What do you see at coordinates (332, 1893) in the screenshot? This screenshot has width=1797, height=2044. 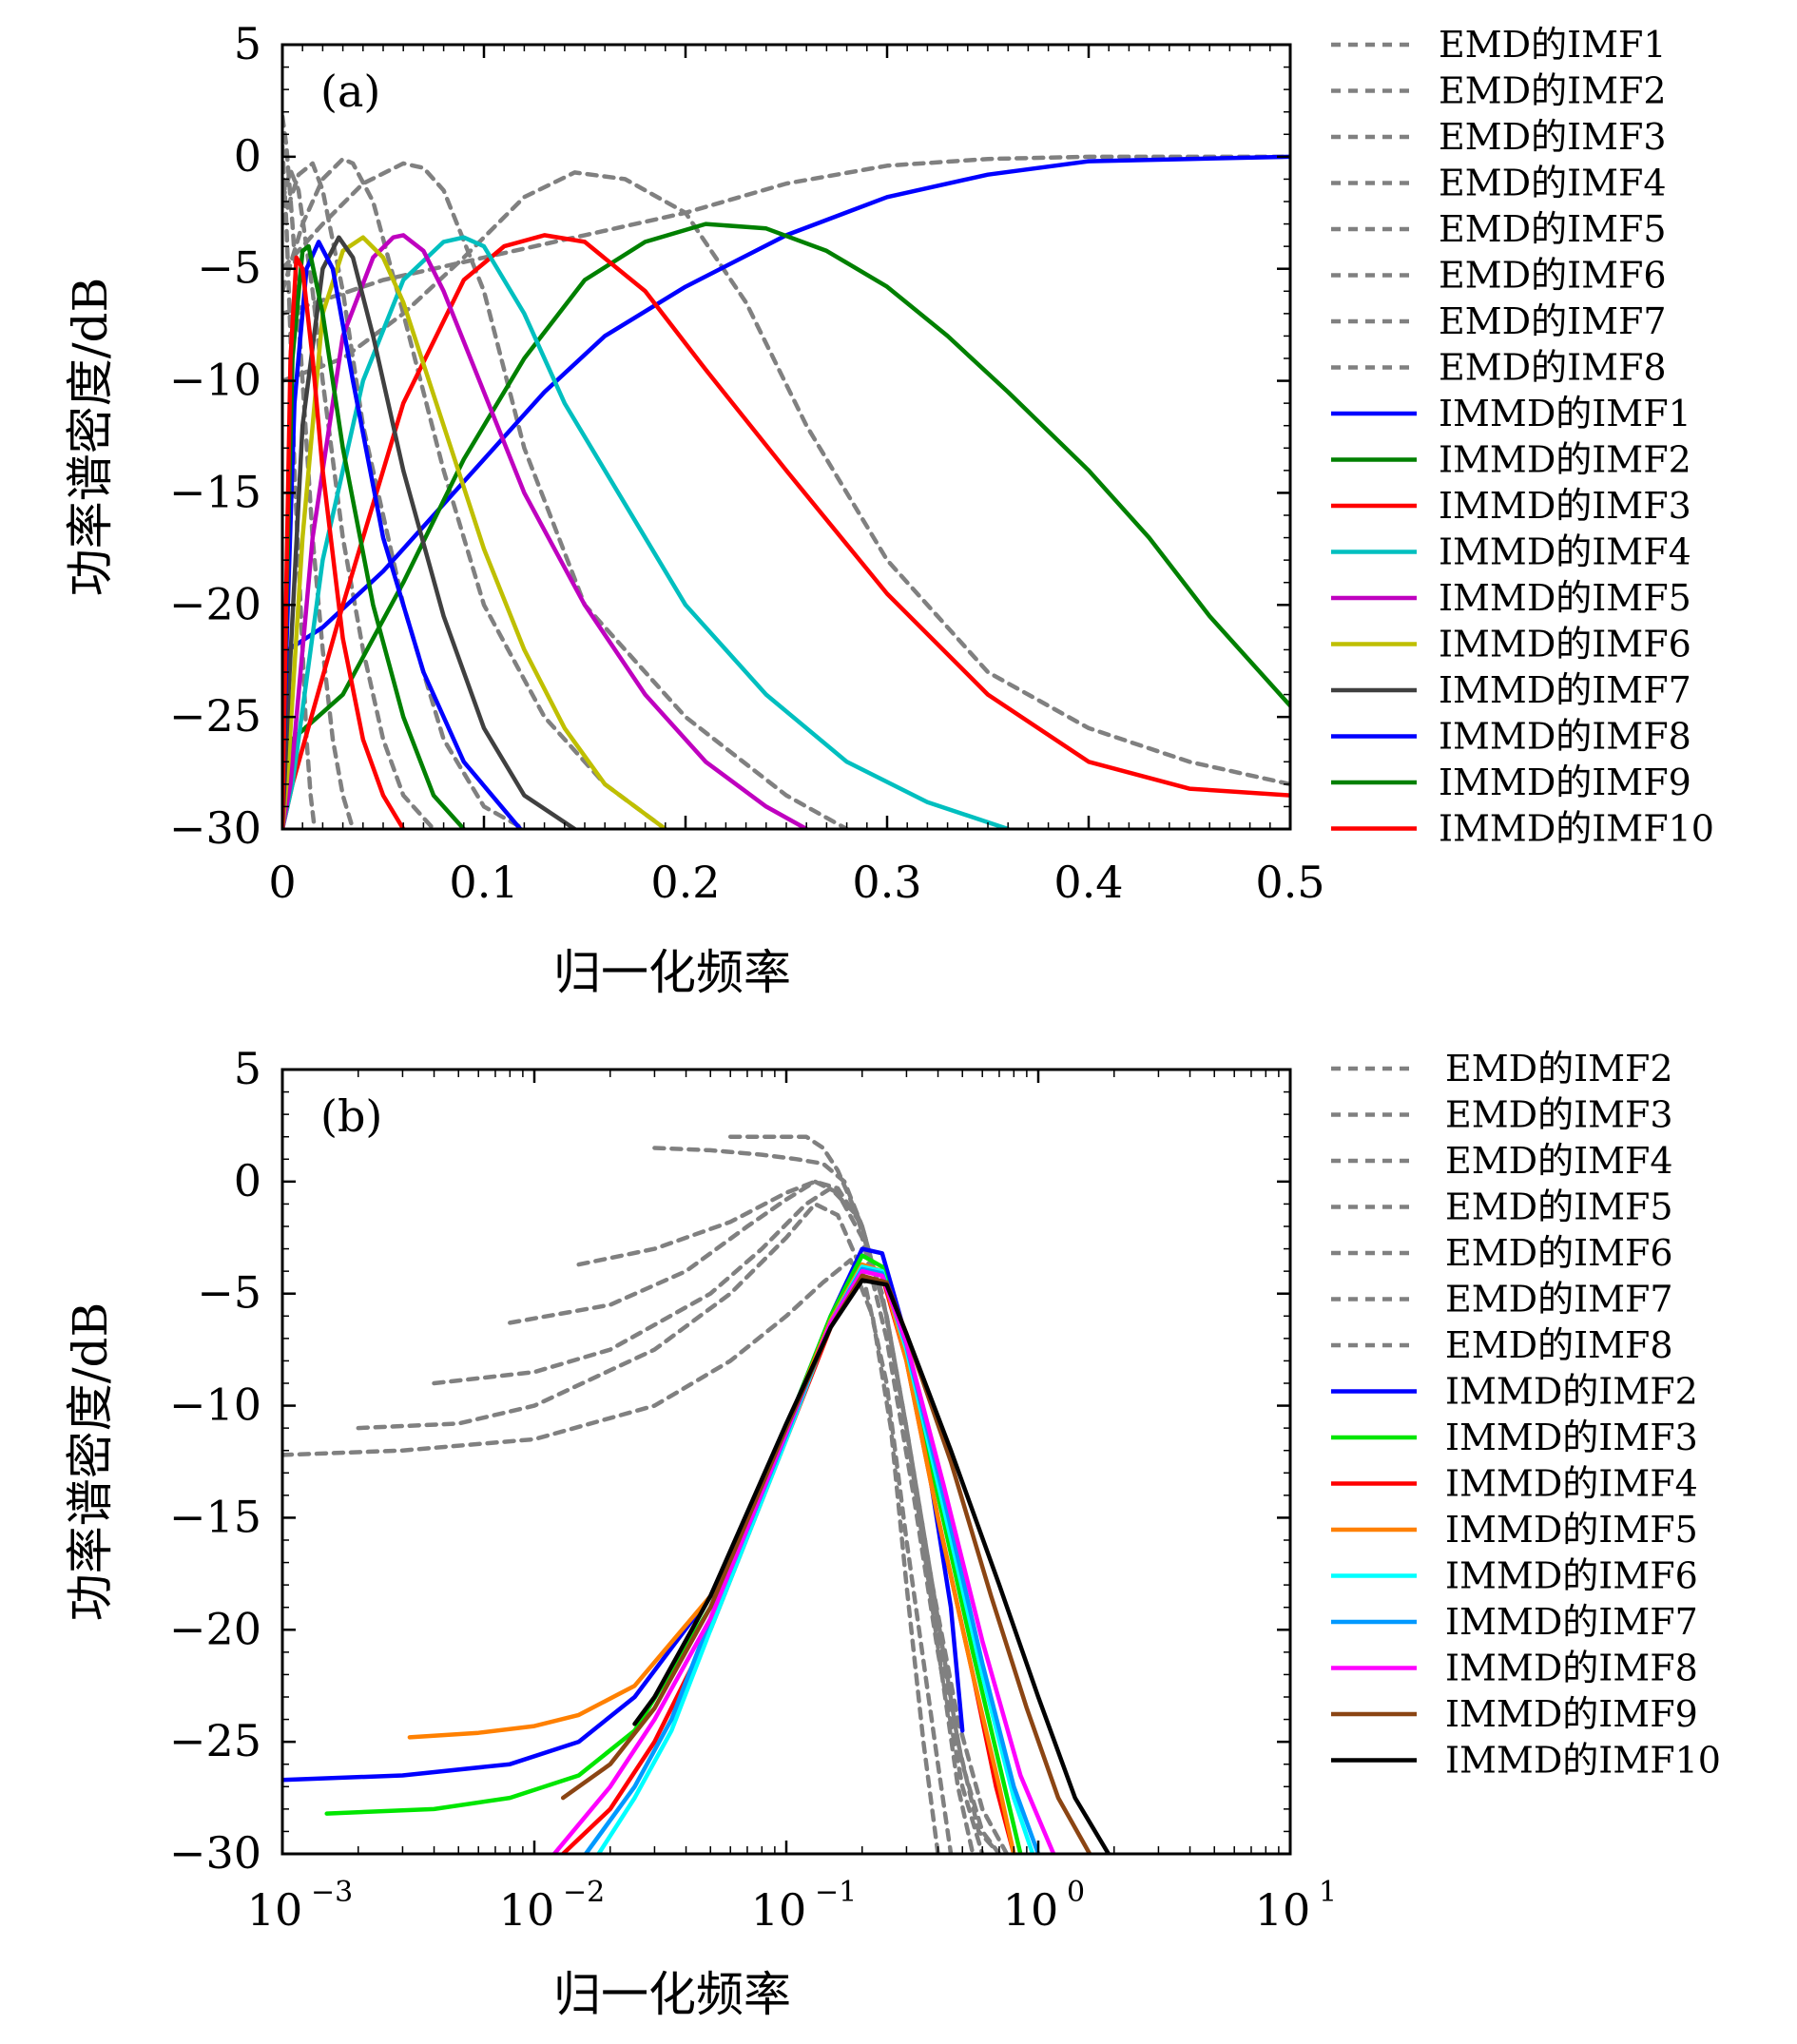 I see `x-tick-exponent: −3` at bounding box center [332, 1893].